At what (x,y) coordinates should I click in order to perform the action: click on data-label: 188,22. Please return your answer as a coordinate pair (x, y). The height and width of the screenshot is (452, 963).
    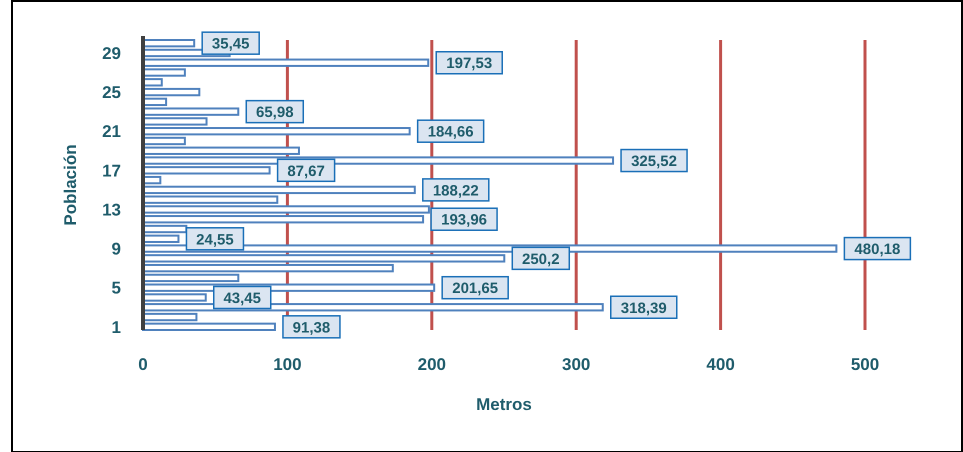
    Looking at the image, I should click on (455, 191).